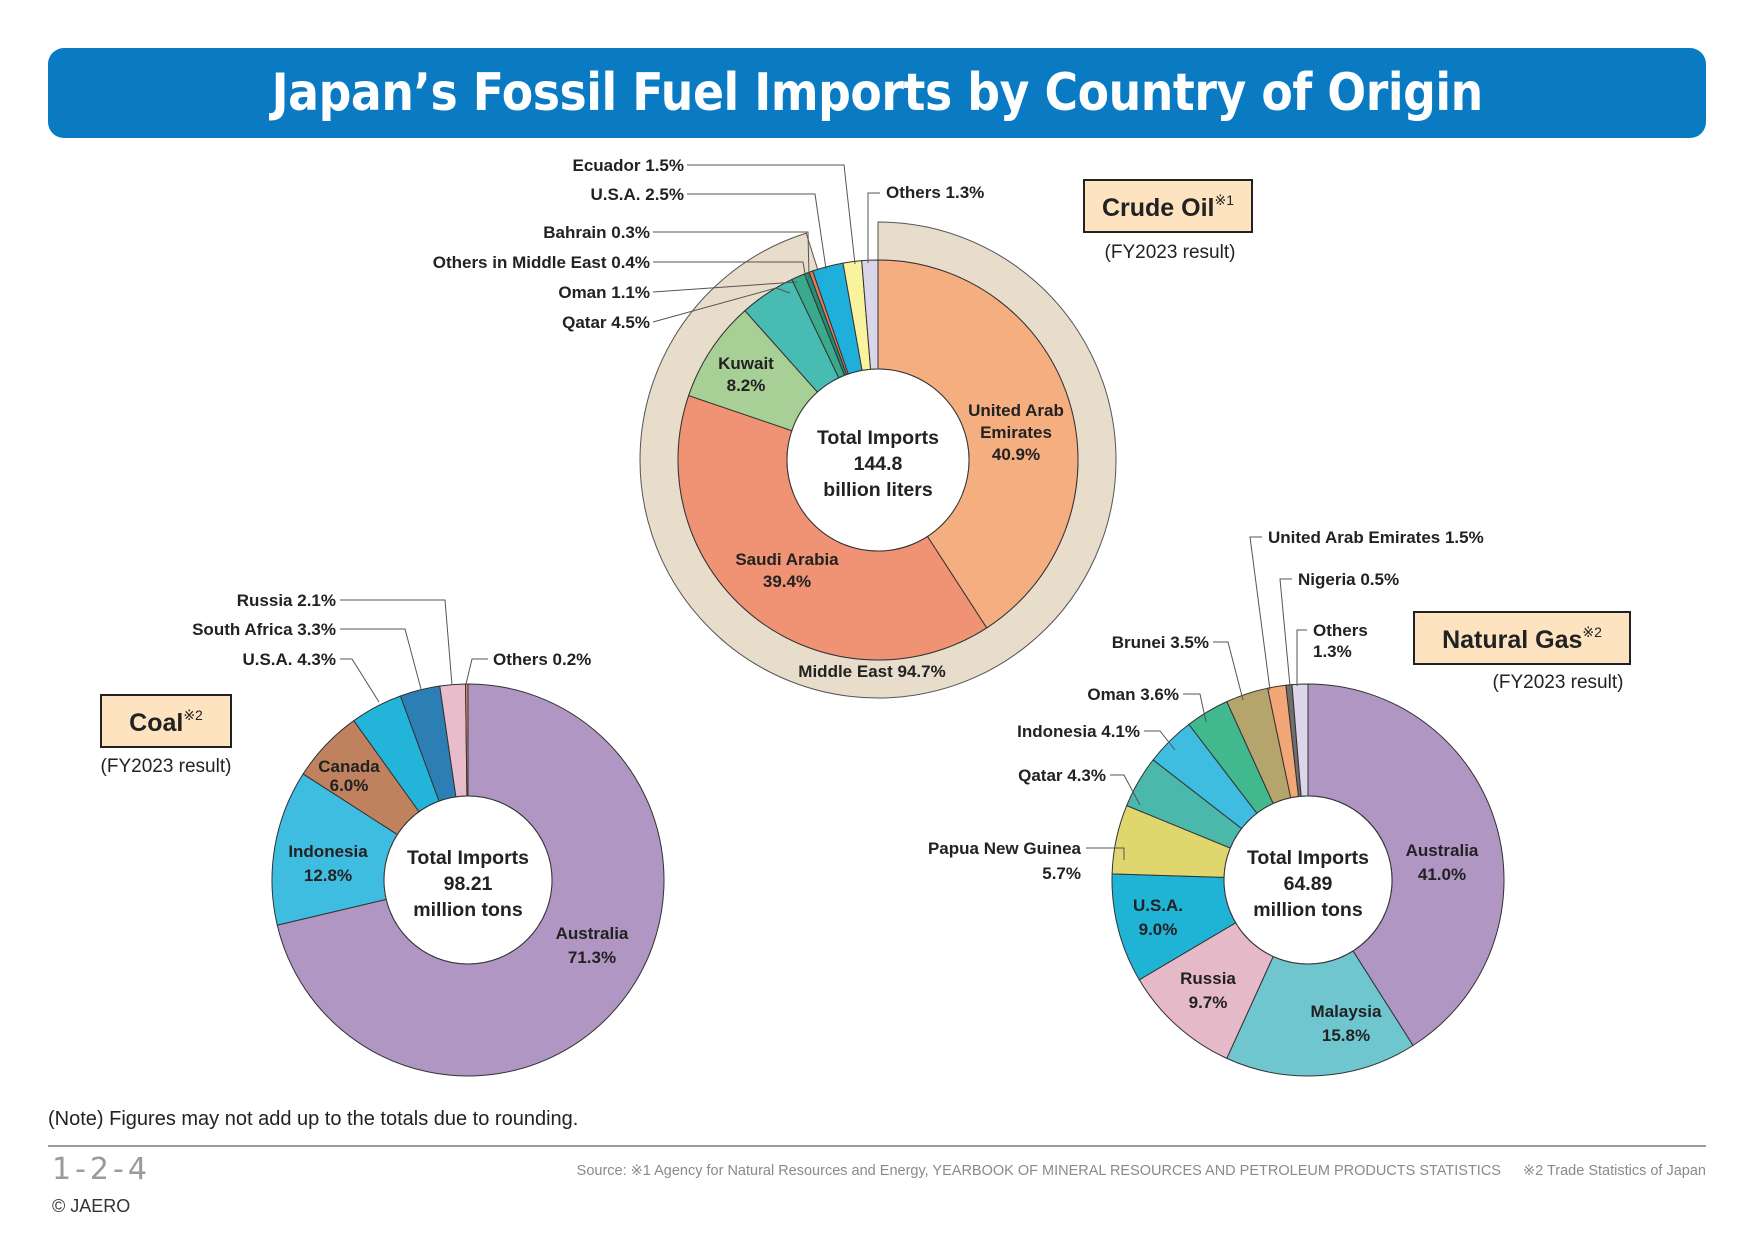 This screenshot has width=1754, height=1240. Describe the element at coordinates (1301, 657) in the screenshot. I see `gas-leader-others` at that location.